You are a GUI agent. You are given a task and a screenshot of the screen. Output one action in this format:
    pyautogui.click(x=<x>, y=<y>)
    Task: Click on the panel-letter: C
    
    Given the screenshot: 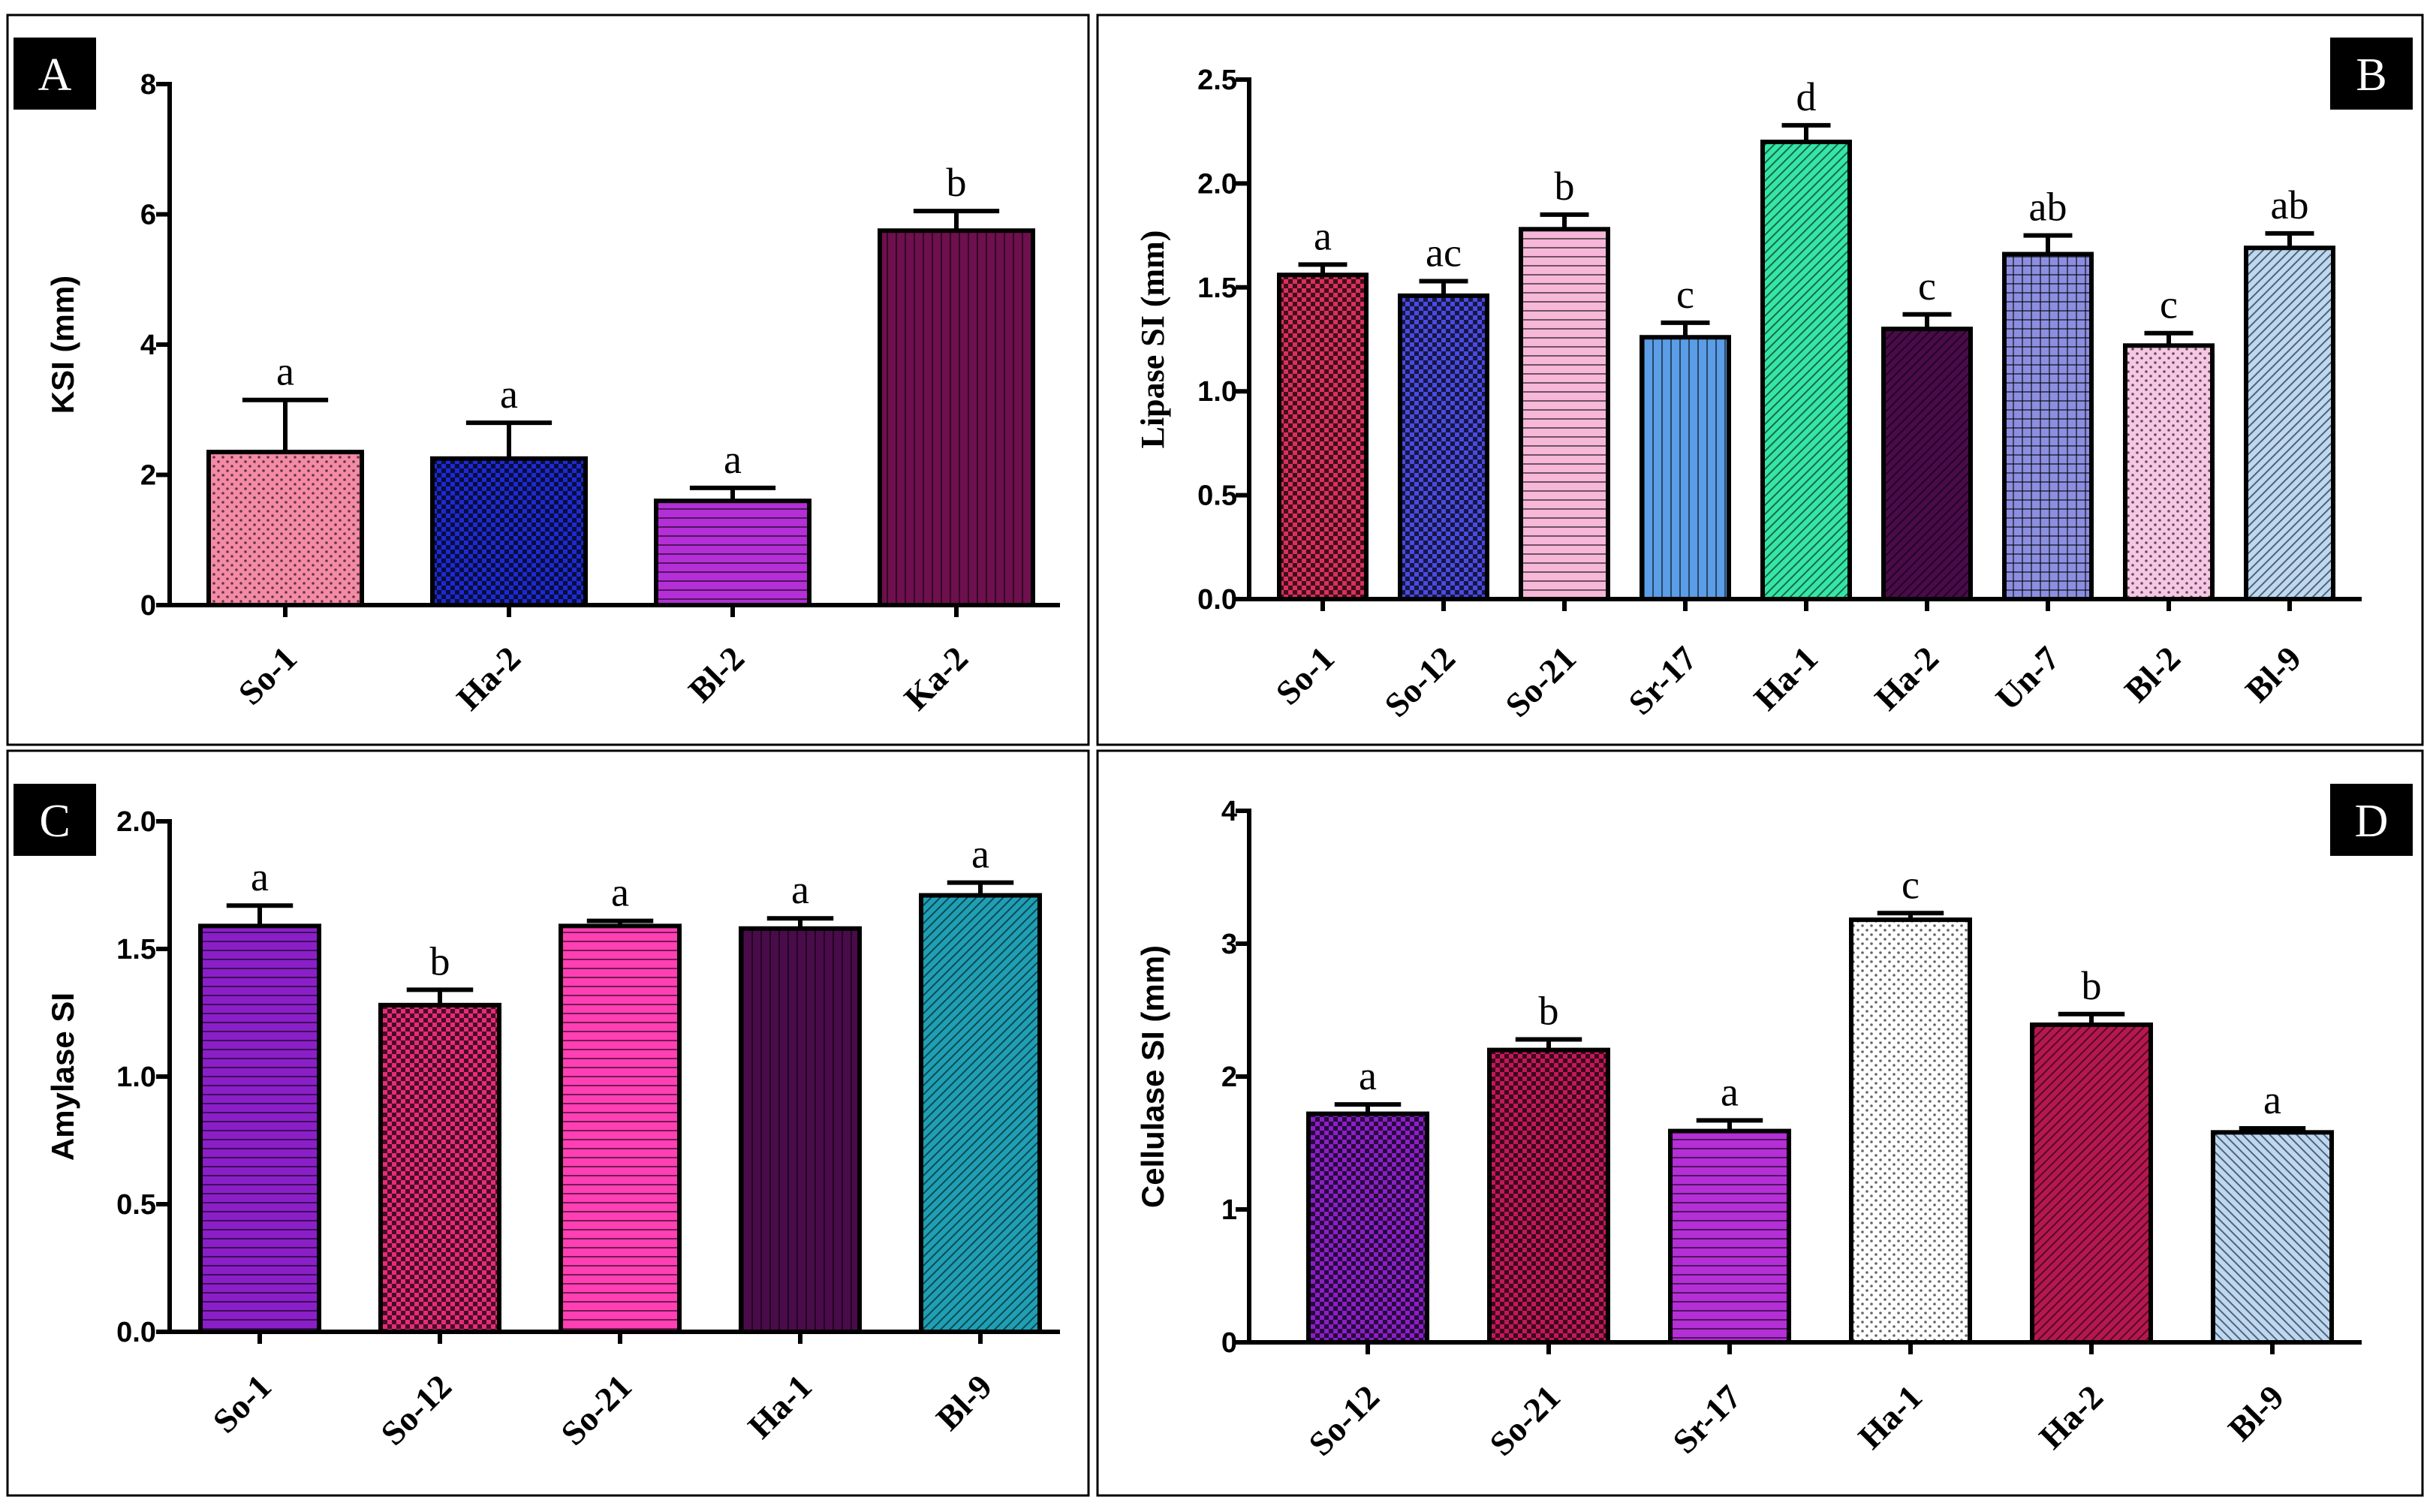 What is the action you would take?
    pyautogui.click(x=54, y=821)
    